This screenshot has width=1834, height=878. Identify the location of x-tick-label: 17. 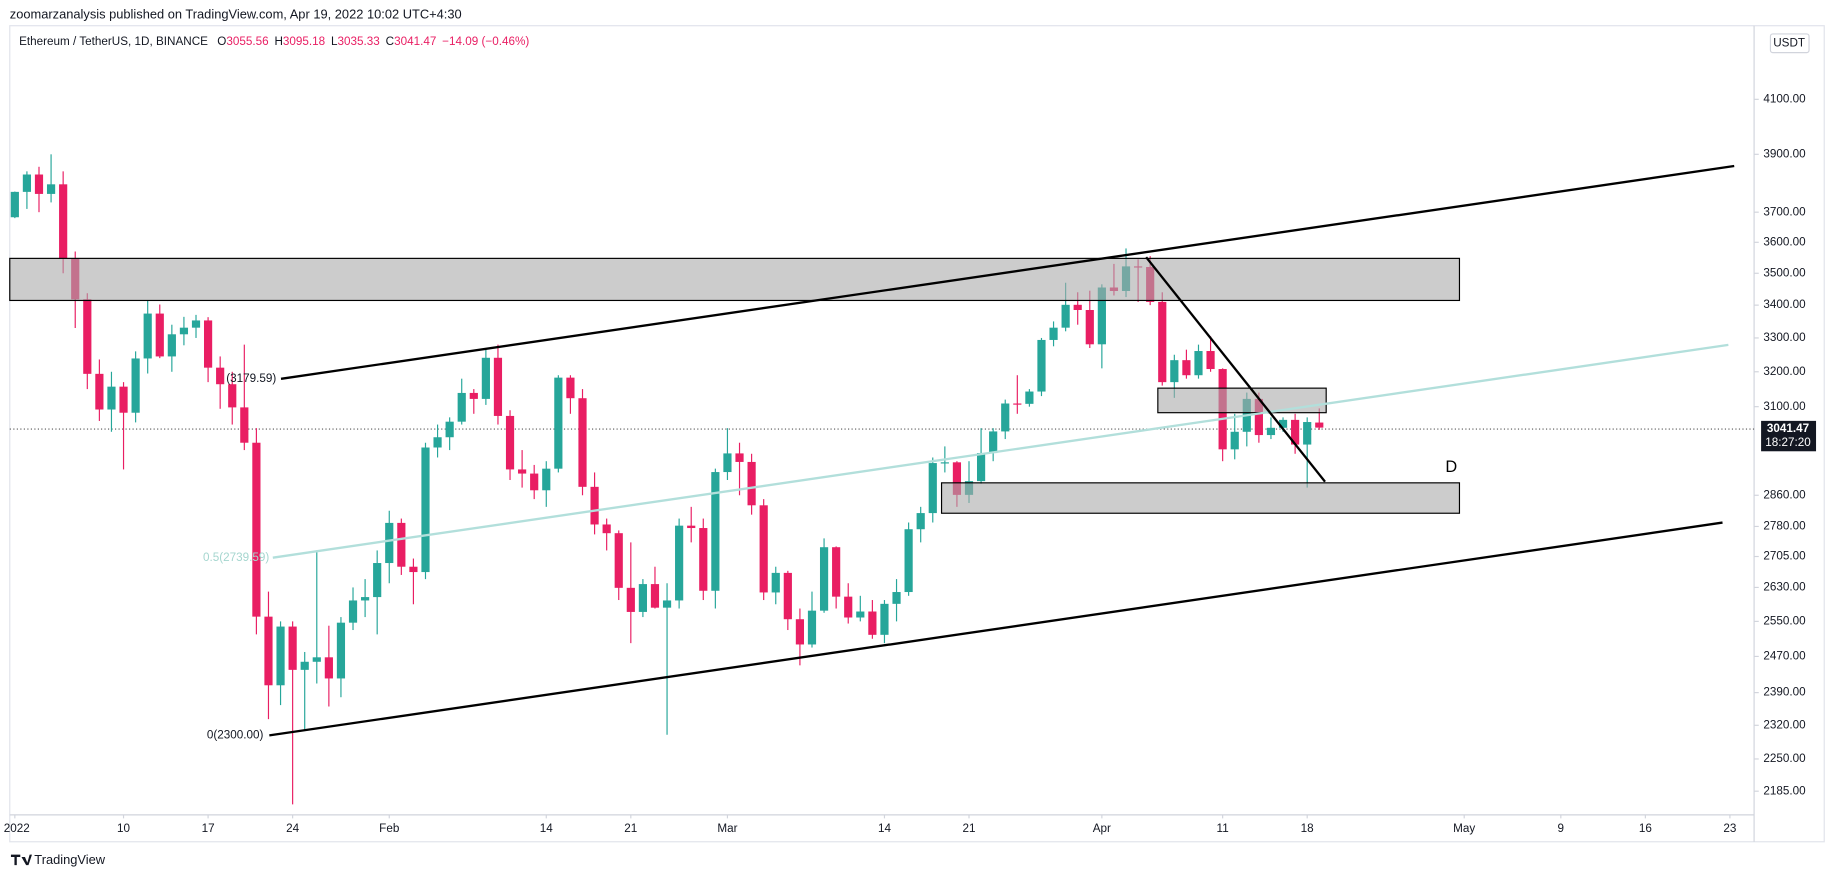
(208, 828).